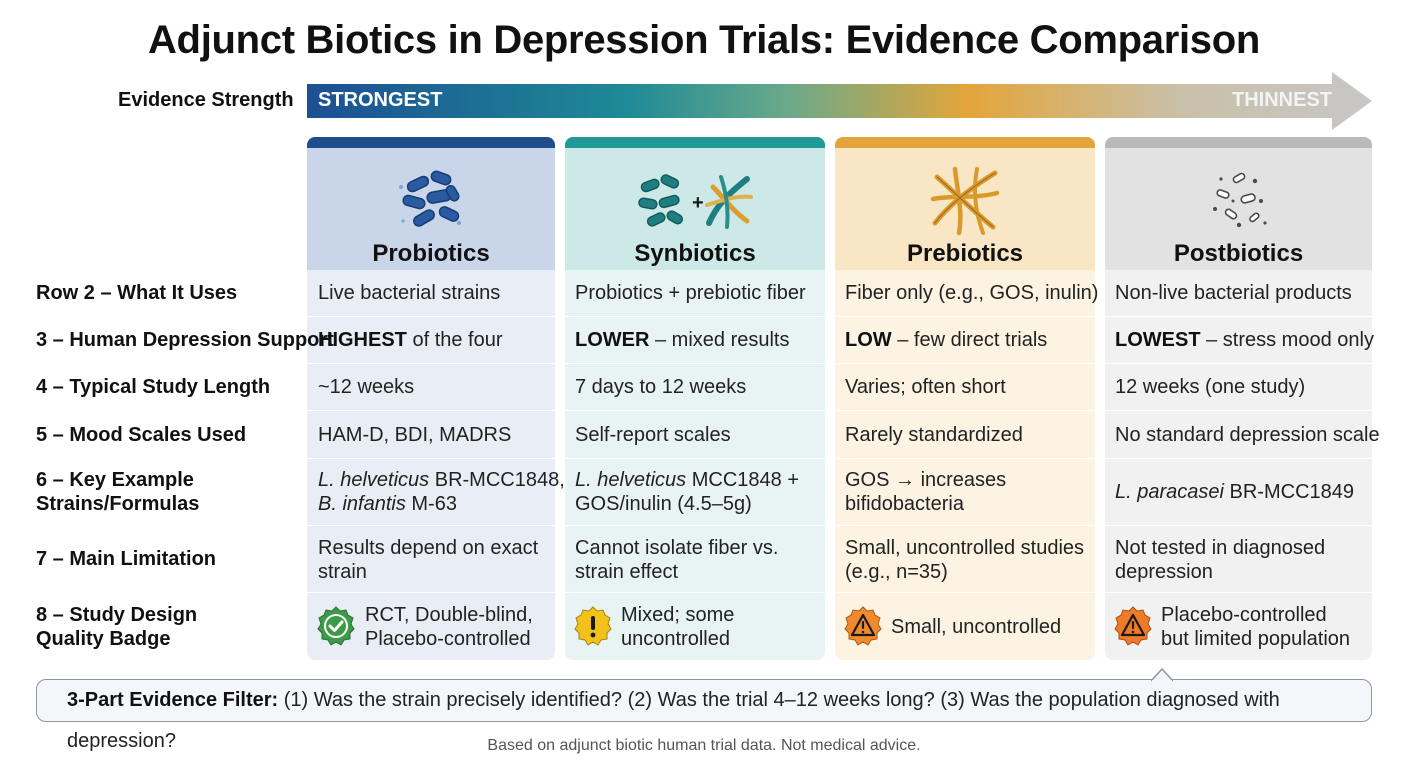 The height and width of the screenshot is (768, 1408). Describe the element at coordinates (926, 480) in the screenshot. I see `strain-line1: GOS → increases` at that location.